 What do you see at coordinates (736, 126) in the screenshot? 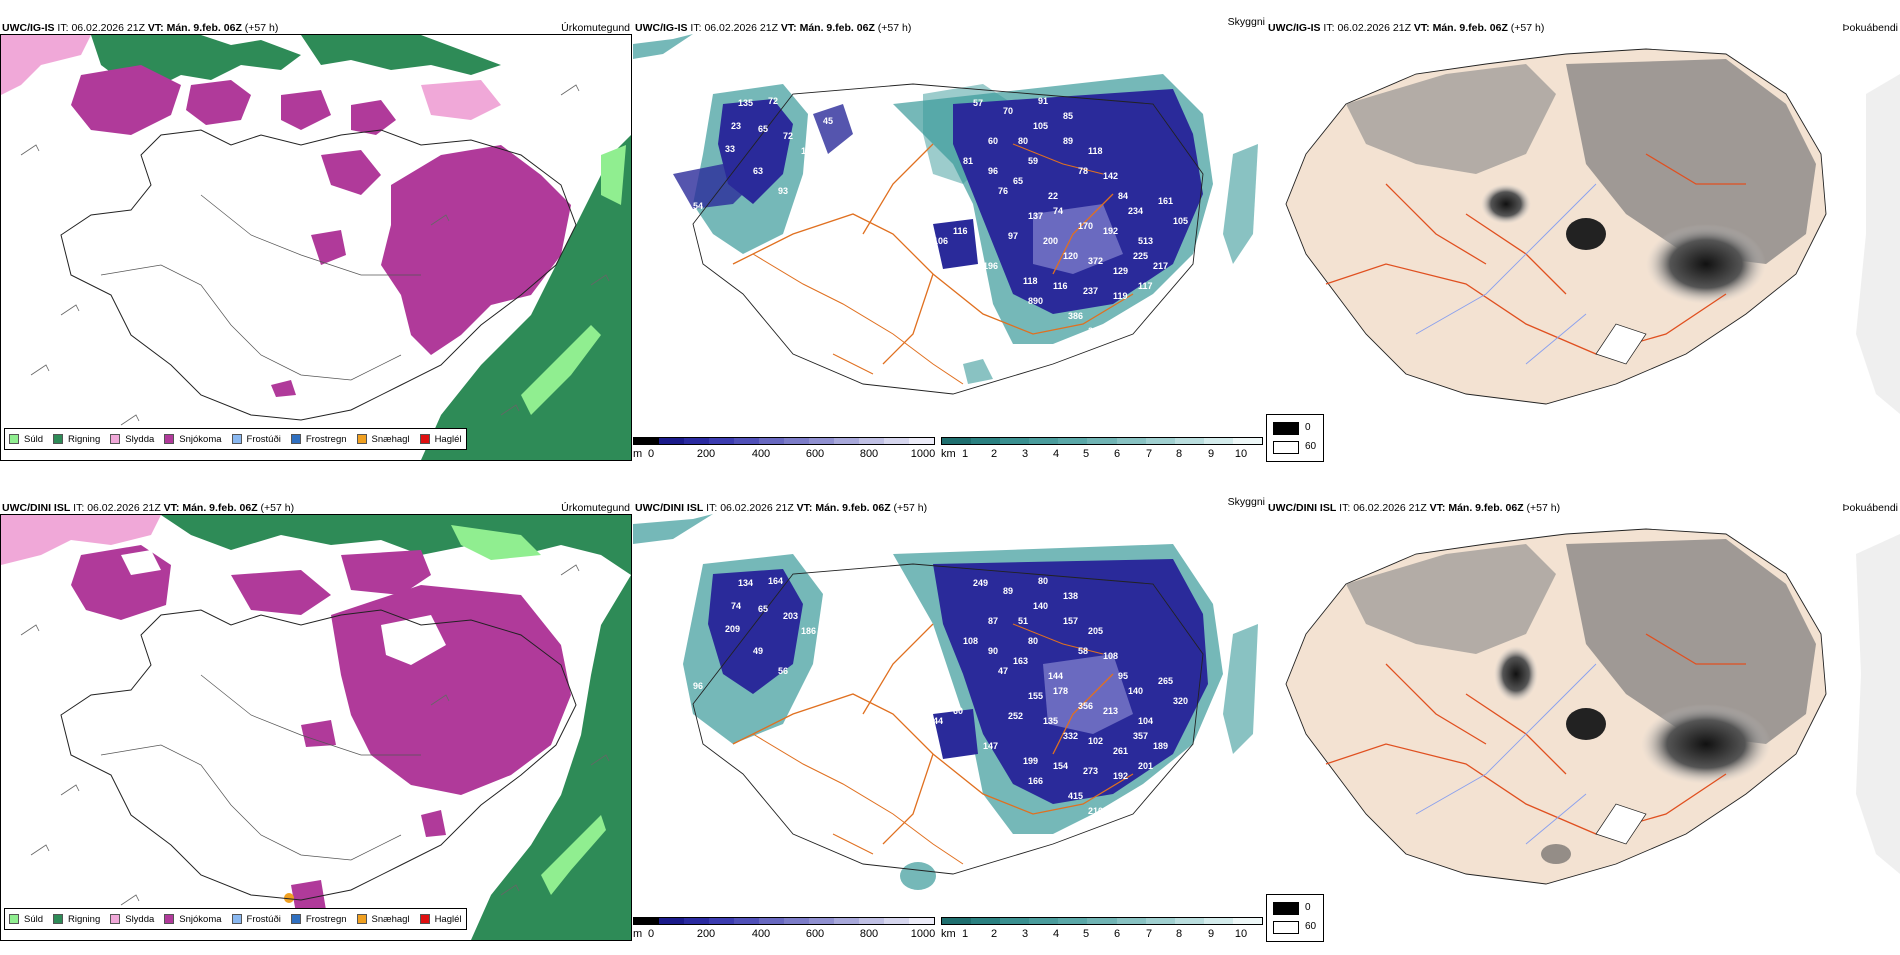
I see `visibility-label: 23` at bounding box center [736, 126].